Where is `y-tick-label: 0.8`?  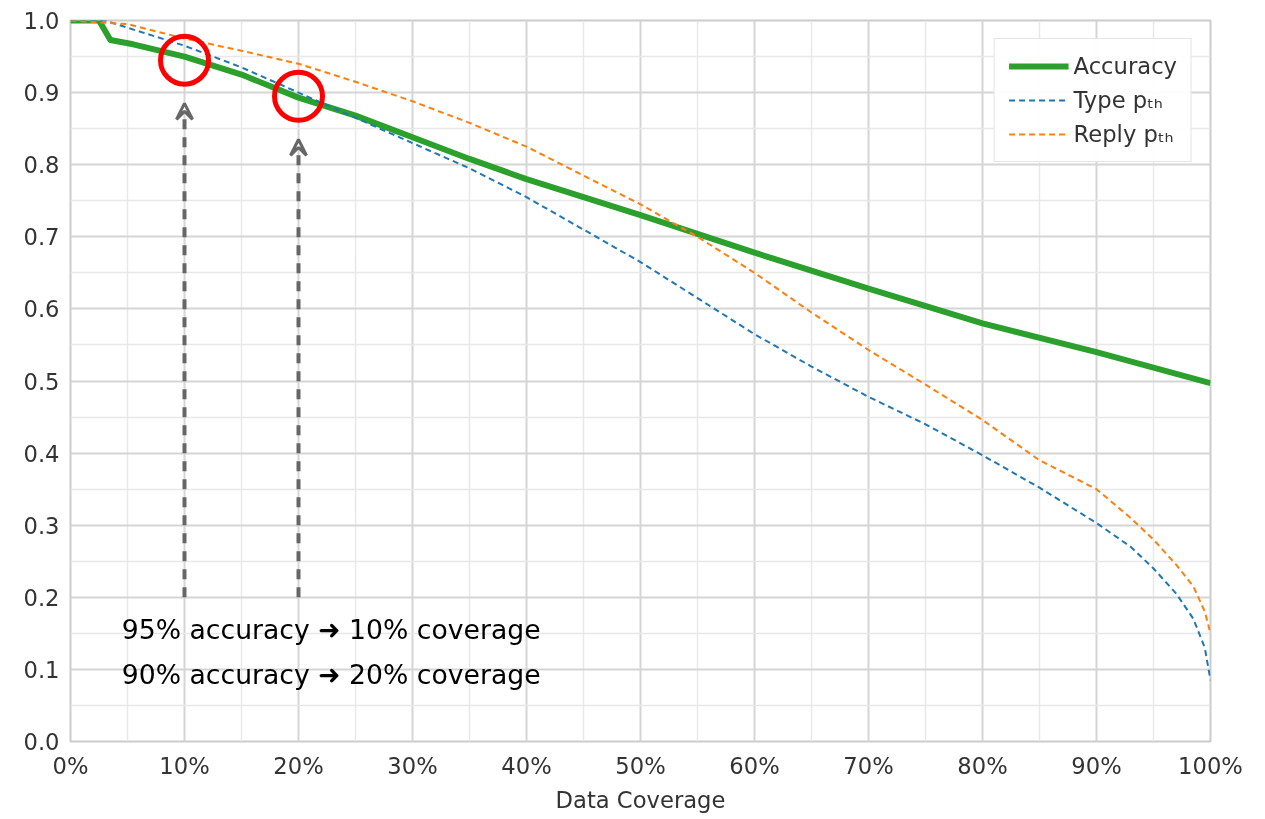
y-tick-label: 0.8 is located at coordinates (41, 165).